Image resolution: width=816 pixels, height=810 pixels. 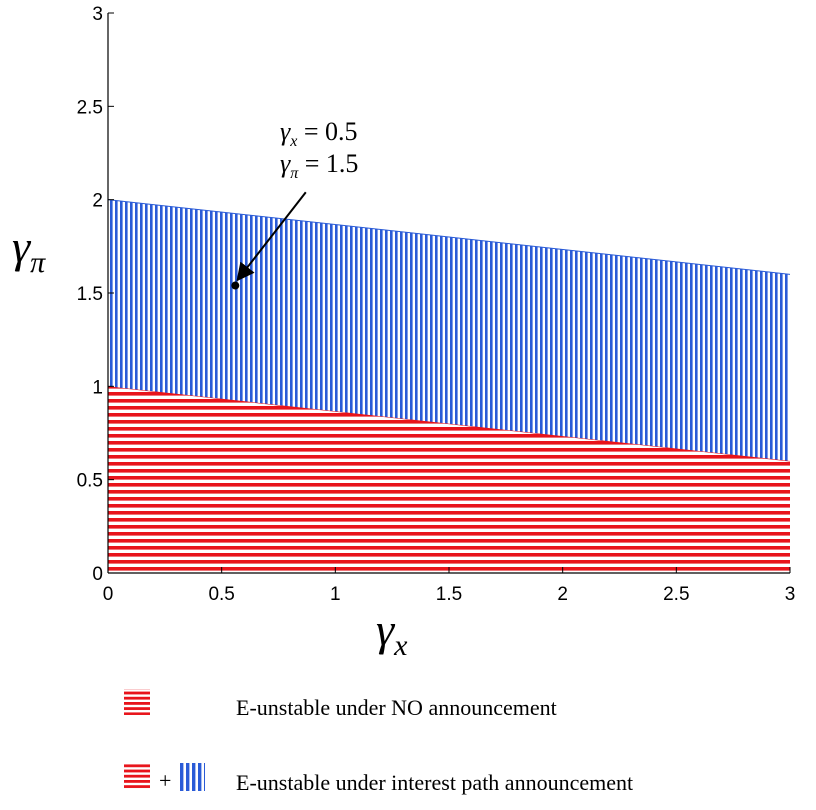 I want to click on y-tick-label: 0.5, so click(x=90, y=481).